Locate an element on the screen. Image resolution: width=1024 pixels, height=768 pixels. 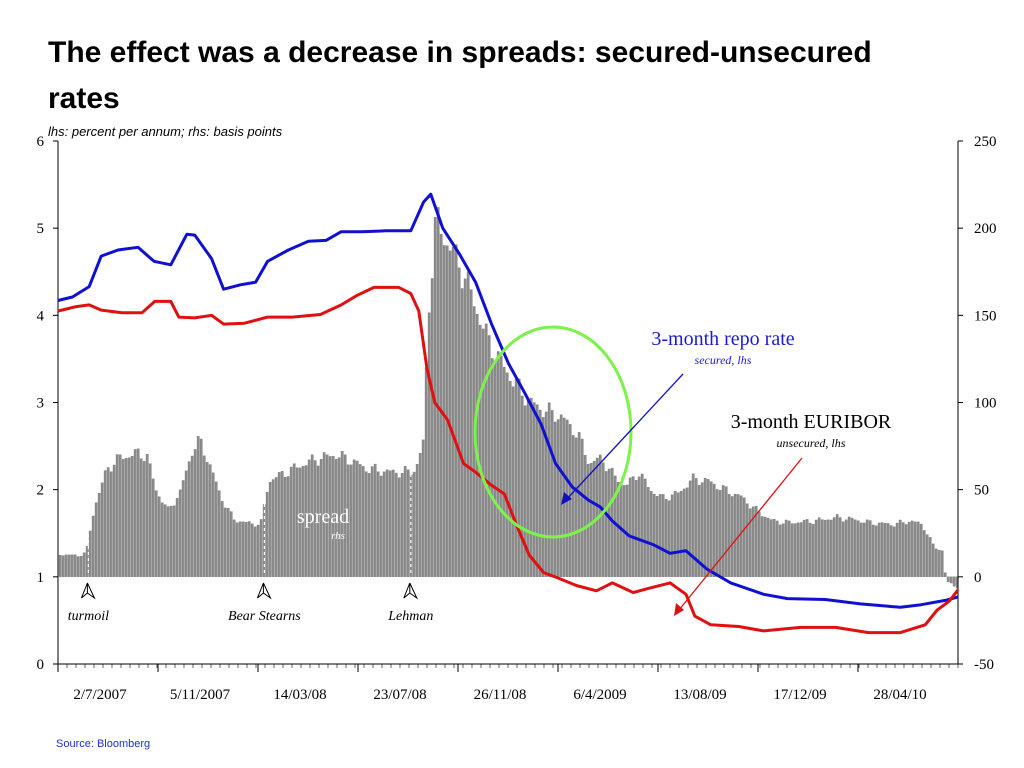
x-axis-tick-label: 17/12/09 is located at coordinates (799, 695).